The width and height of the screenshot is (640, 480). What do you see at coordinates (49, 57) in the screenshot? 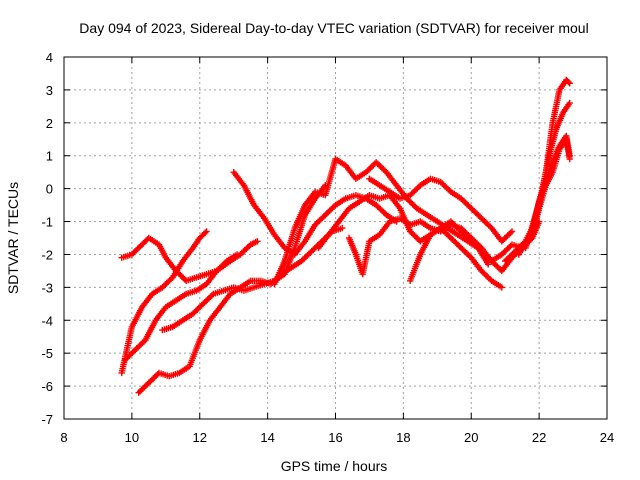
I see `y-tick-label: 4` at bounding box center [49, 57].